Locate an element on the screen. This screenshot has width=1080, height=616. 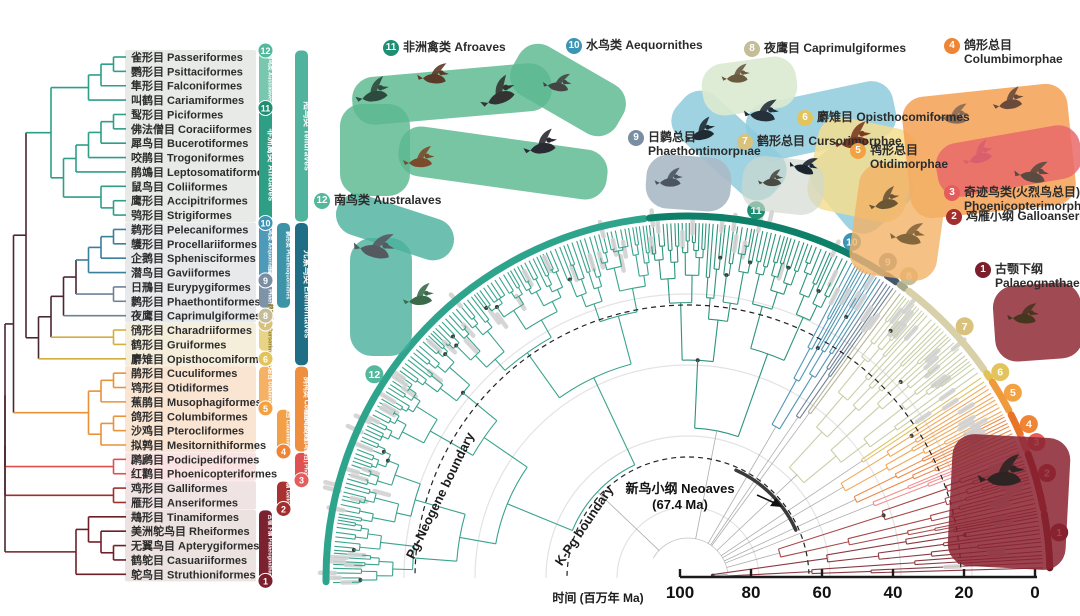
order-tip-label: 咬鹃目 Trogoniformes is located at coordinates (187, 158).